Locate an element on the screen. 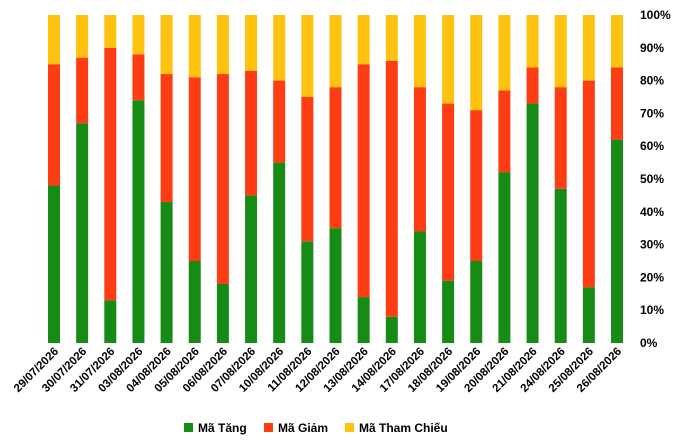 The image size is (693, 446). y-tick-label: 0% is located at coordinates (649, 343).